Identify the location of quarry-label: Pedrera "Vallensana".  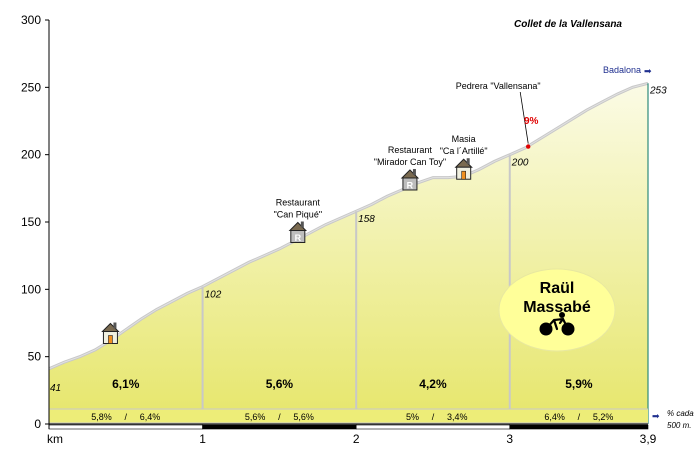
(498, 86).